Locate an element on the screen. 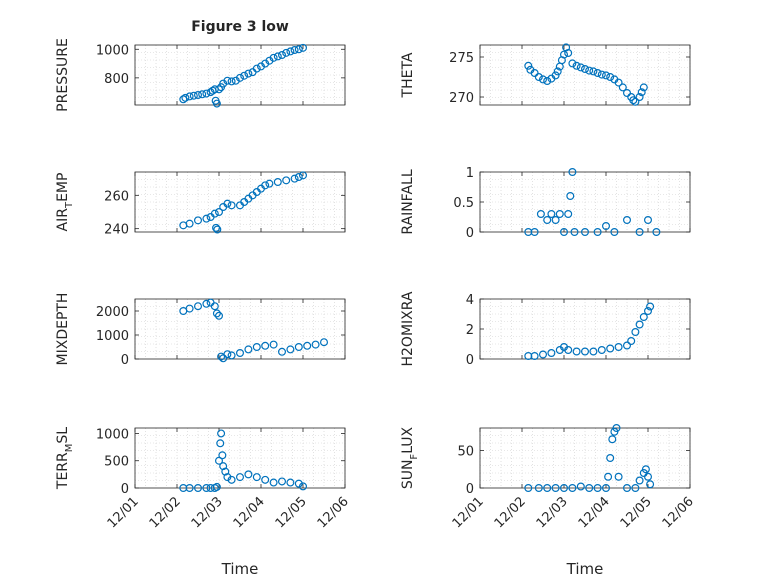  y-axis-label-subscript: T is located at coordinates (69, 205).